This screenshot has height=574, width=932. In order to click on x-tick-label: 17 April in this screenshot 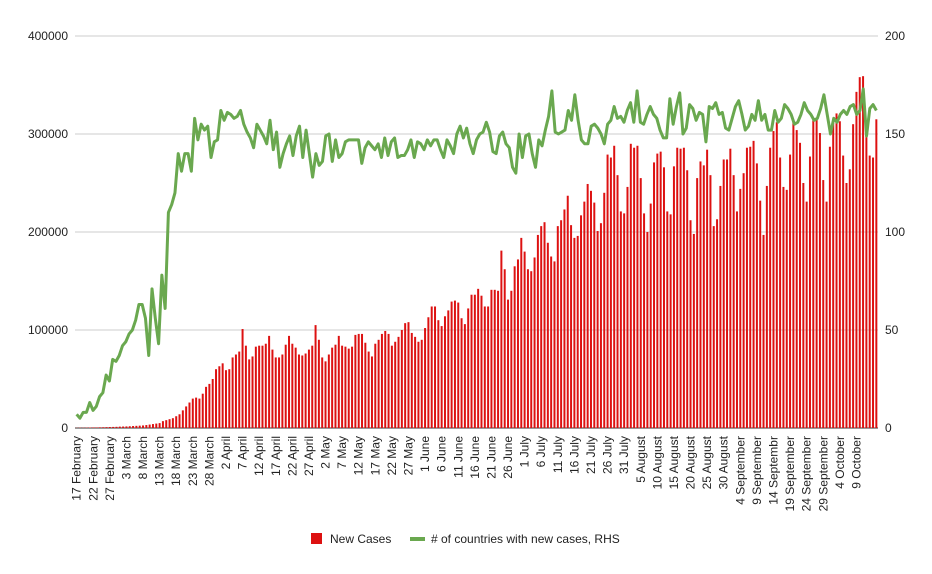, I will do `click(276, 456)`.